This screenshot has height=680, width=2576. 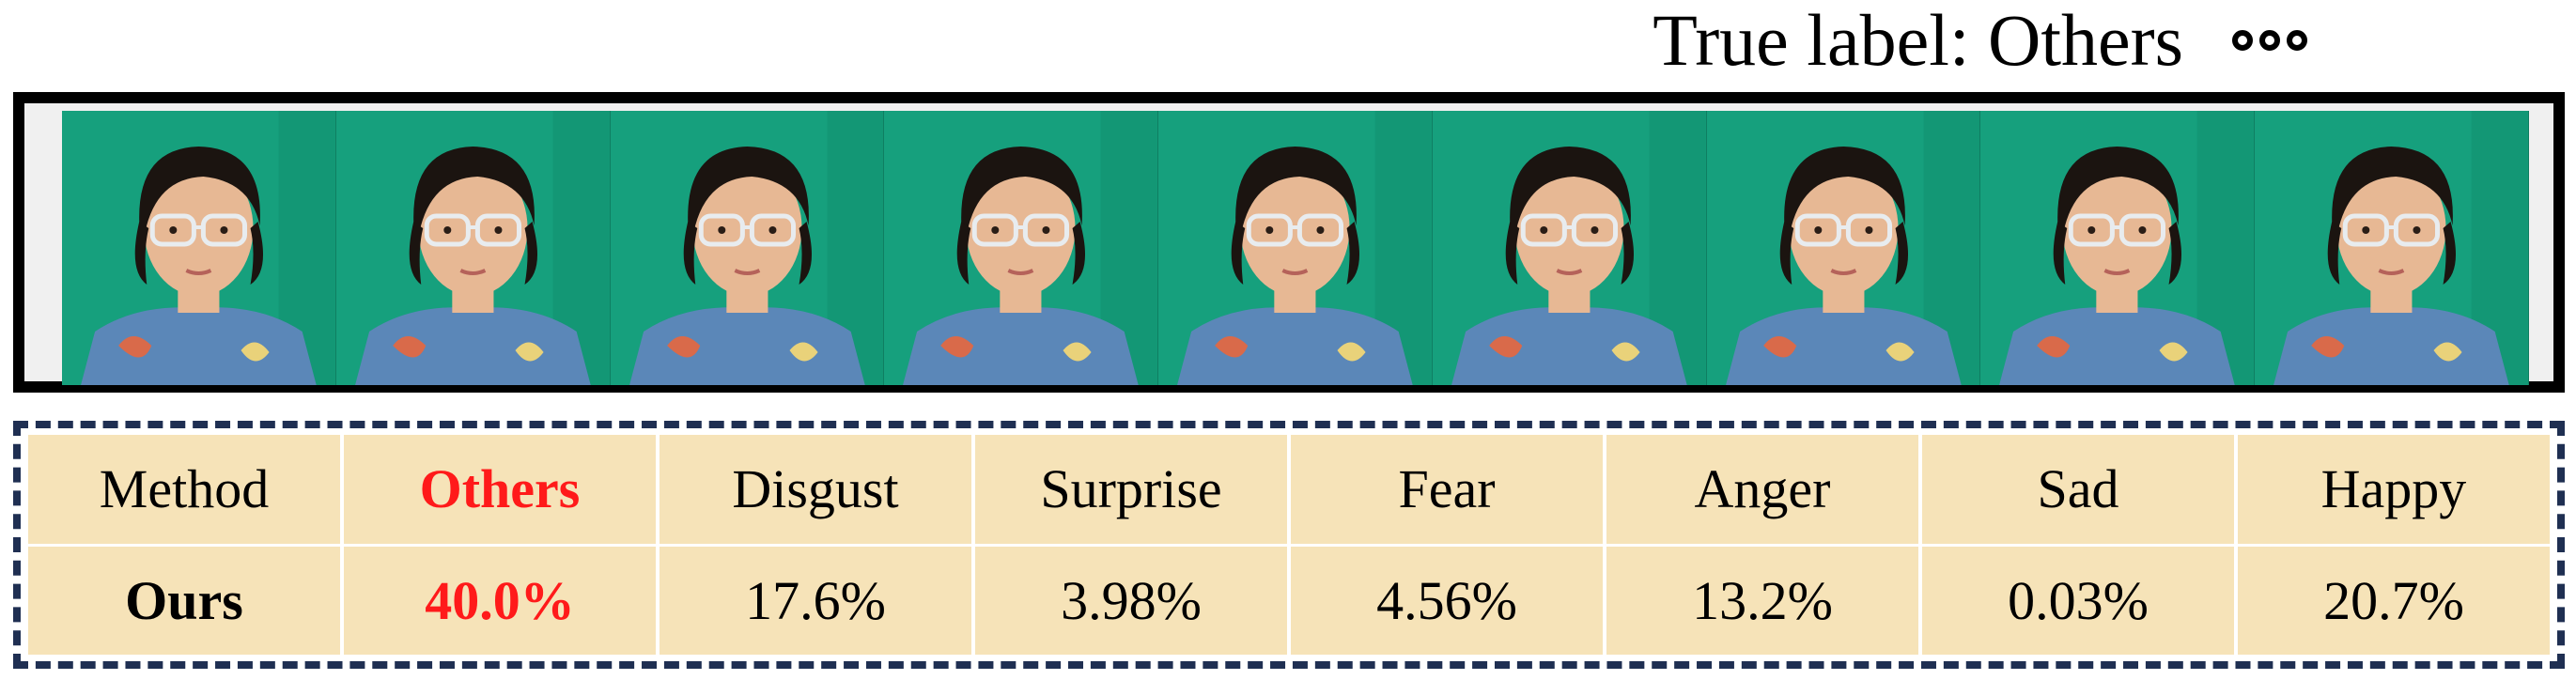 What do you see at coordinates (2394, 600) in the screenshot?
I see `value-happy: 20.7%` at bounding box center [2394, 600].